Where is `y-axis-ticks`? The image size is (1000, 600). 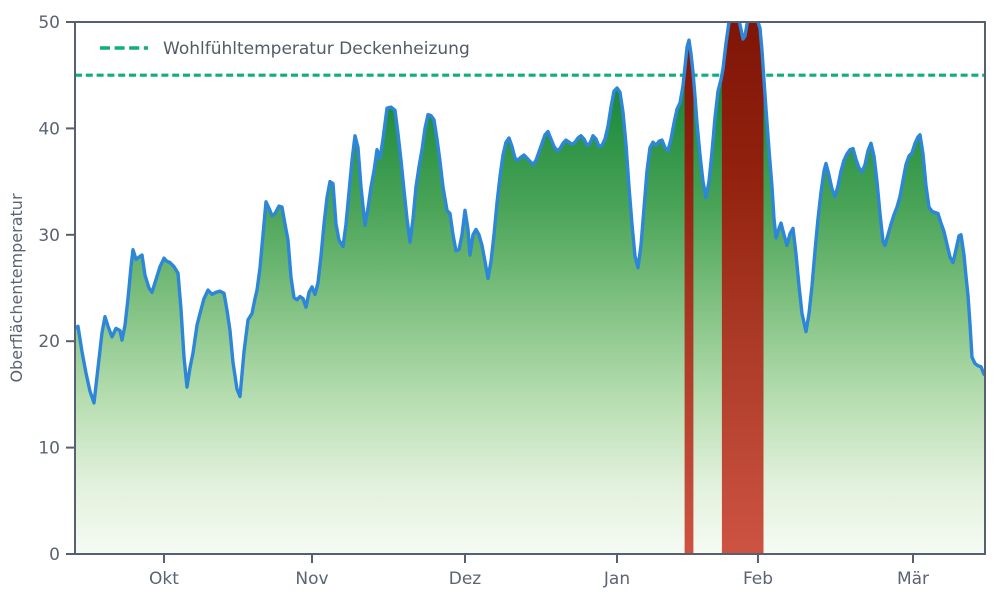
y-axis-ticks is located at coordinates (70, 288).